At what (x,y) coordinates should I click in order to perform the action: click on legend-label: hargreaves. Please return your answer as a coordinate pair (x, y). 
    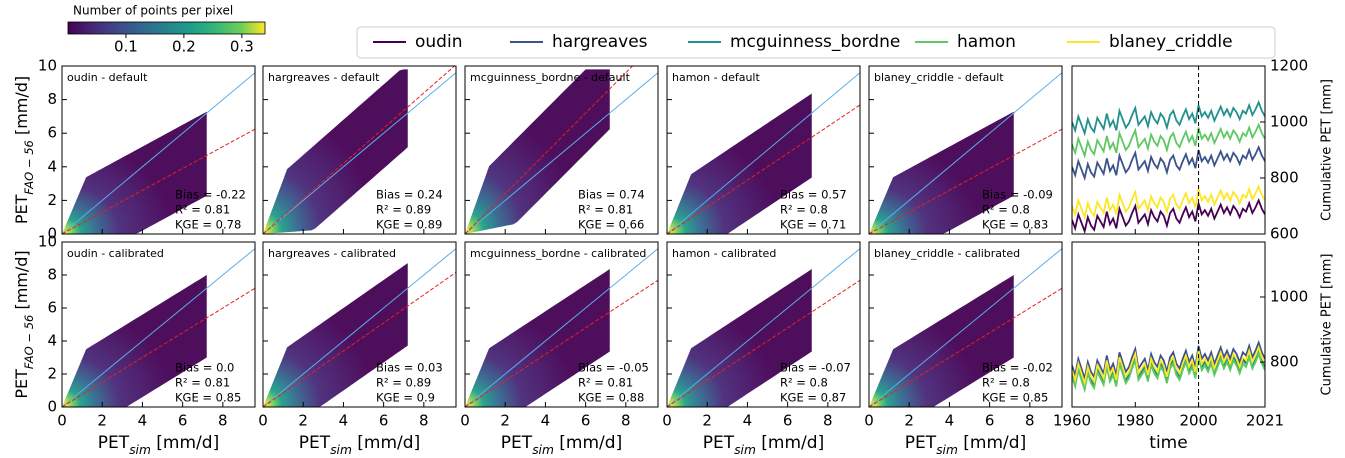
    Looking at the image, I should click on (600, 42).